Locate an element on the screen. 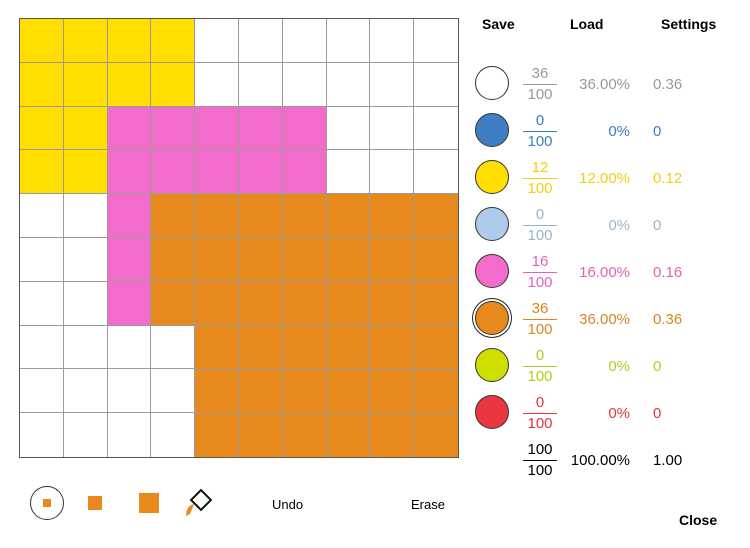 This screenshot has height=548, width=750. fill-bucket-tool is located at coordinates (200, 504).